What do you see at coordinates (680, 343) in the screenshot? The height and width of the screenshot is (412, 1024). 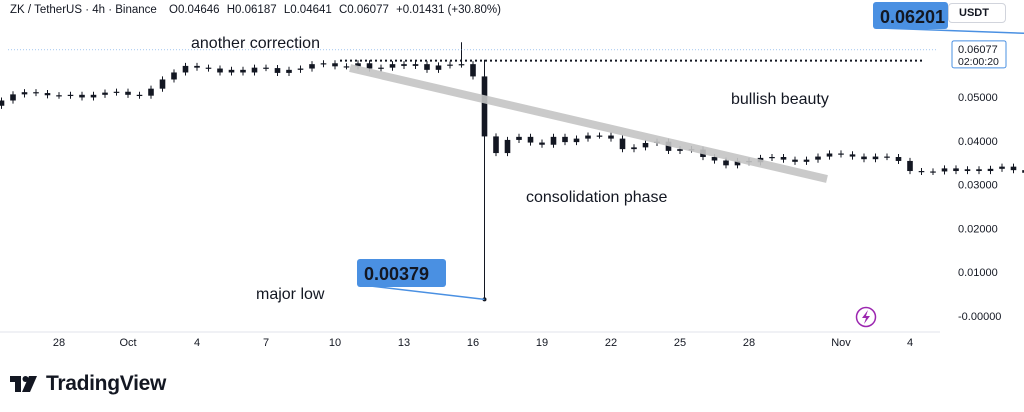 I see `x-tick-label: 25` at bounding box center [680, 343].